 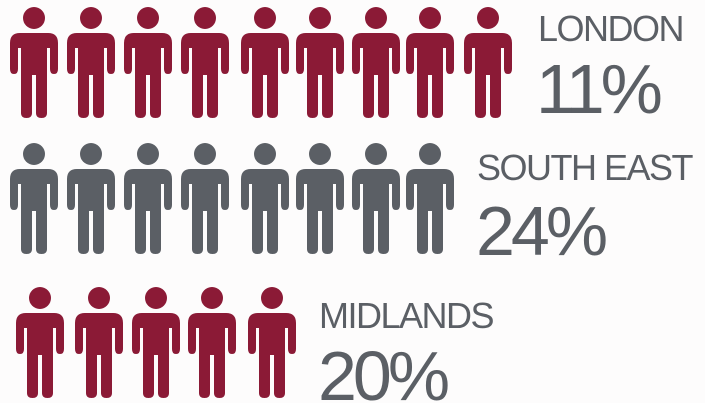 What do you see at coordinates (541, 231) in the screenshot?
I see `region-value-south-east: 24%` at bounding box center [541, 231].